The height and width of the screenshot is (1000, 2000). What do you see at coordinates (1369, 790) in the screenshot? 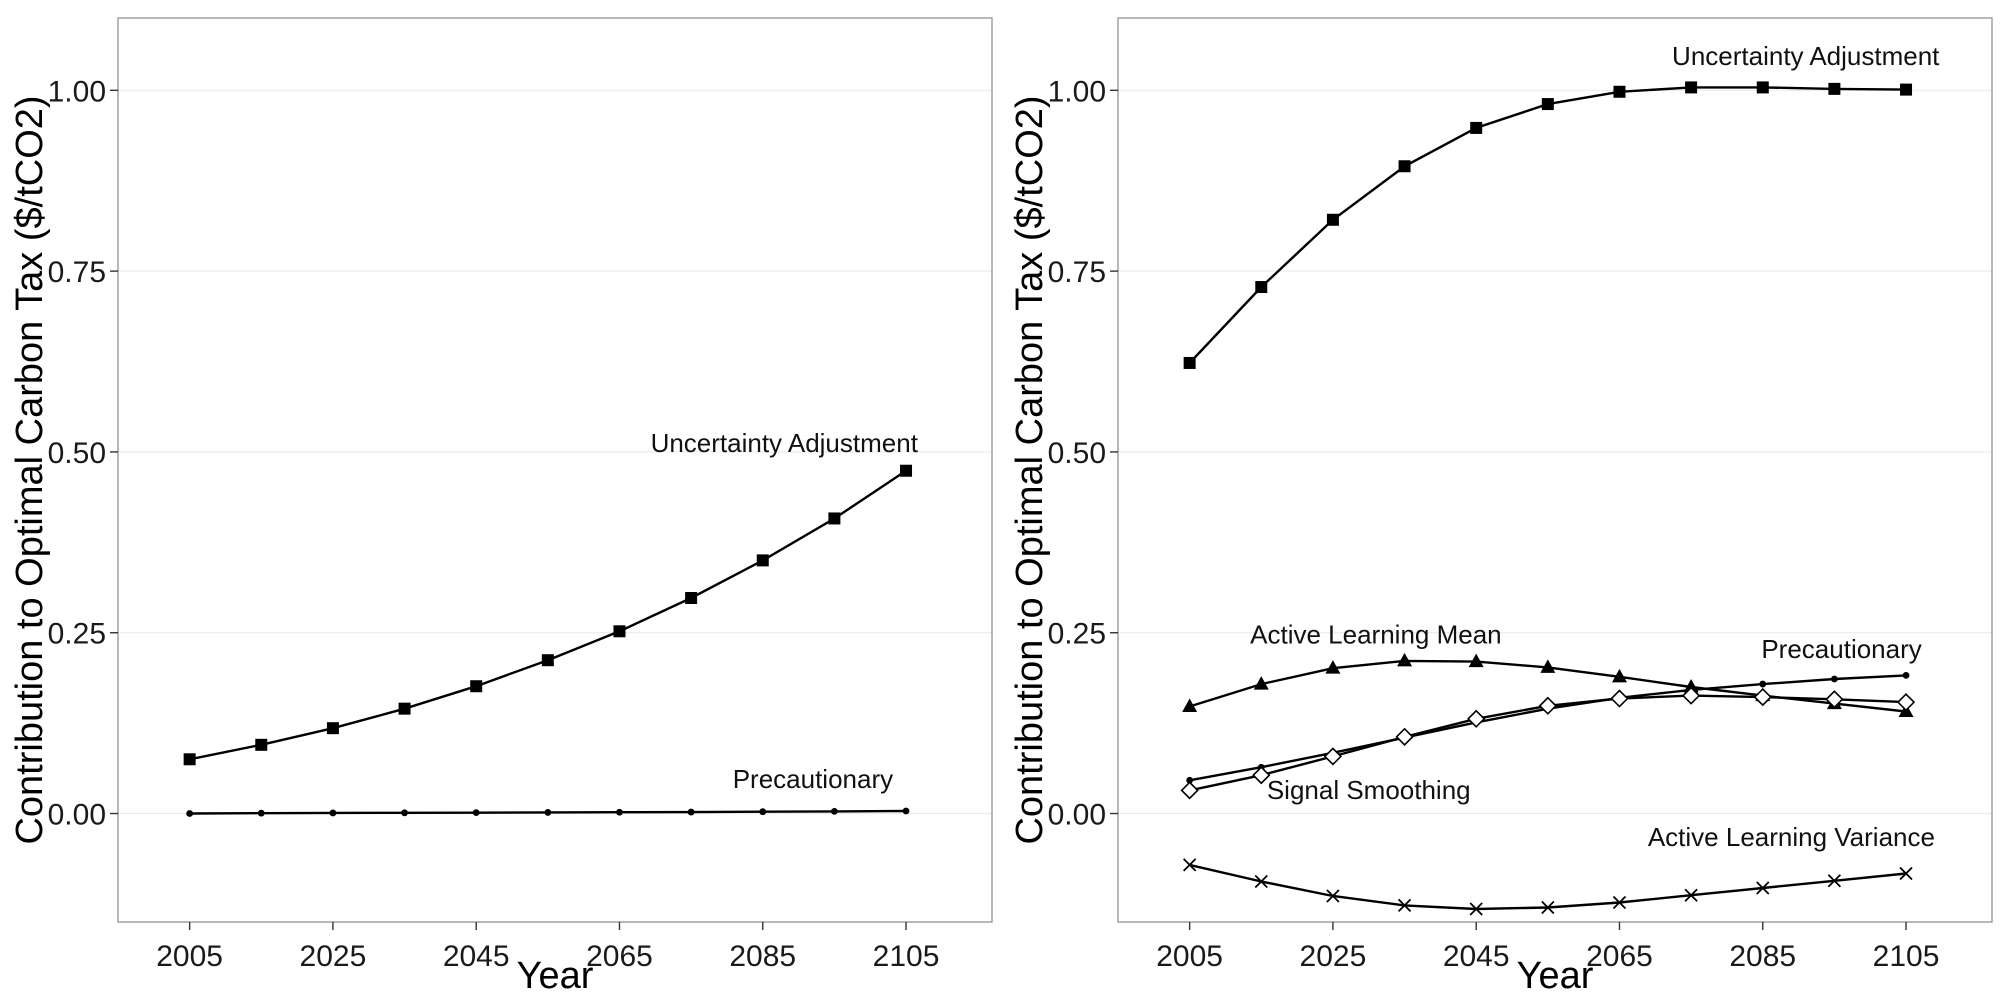
I see `series-label-signal-smoothing: Signal Smoothing` at bounding box center [1369, 790].